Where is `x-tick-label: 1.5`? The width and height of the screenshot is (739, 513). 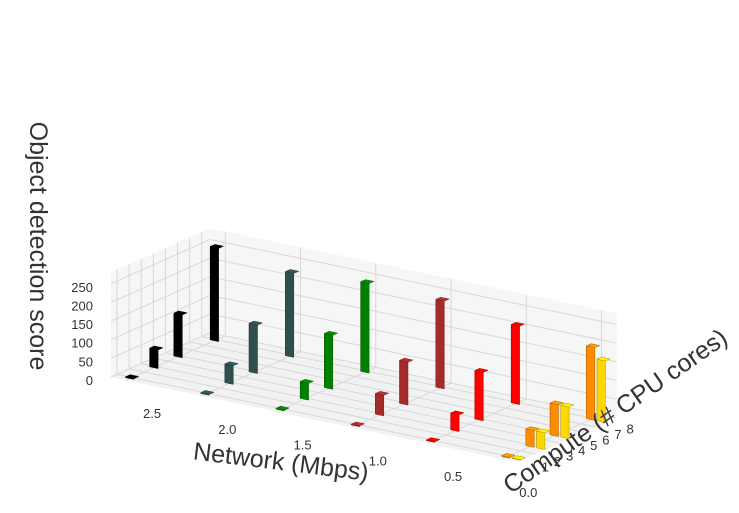 x-tick-label: 1.5 is located at coordinates (303, 445).